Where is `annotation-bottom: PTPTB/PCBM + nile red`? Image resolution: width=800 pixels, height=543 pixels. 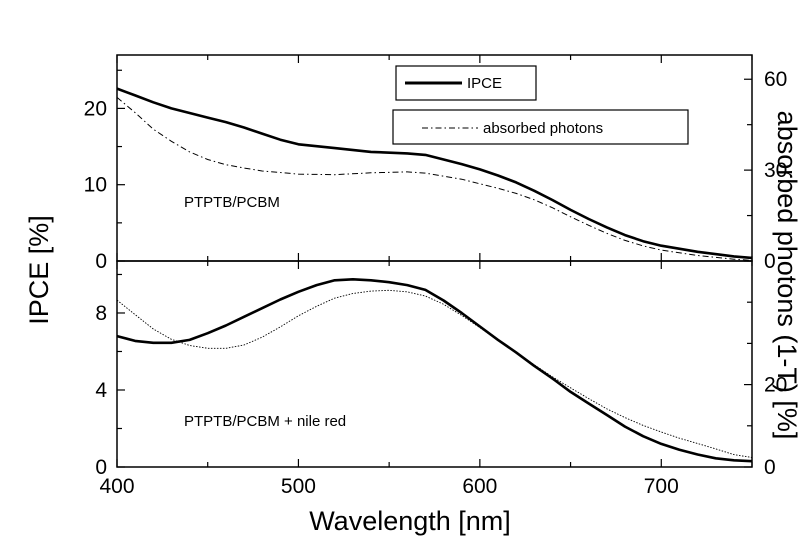 annotation-bottom: PTPTB/PCBM + nile red is located at coordinates (265, 421).